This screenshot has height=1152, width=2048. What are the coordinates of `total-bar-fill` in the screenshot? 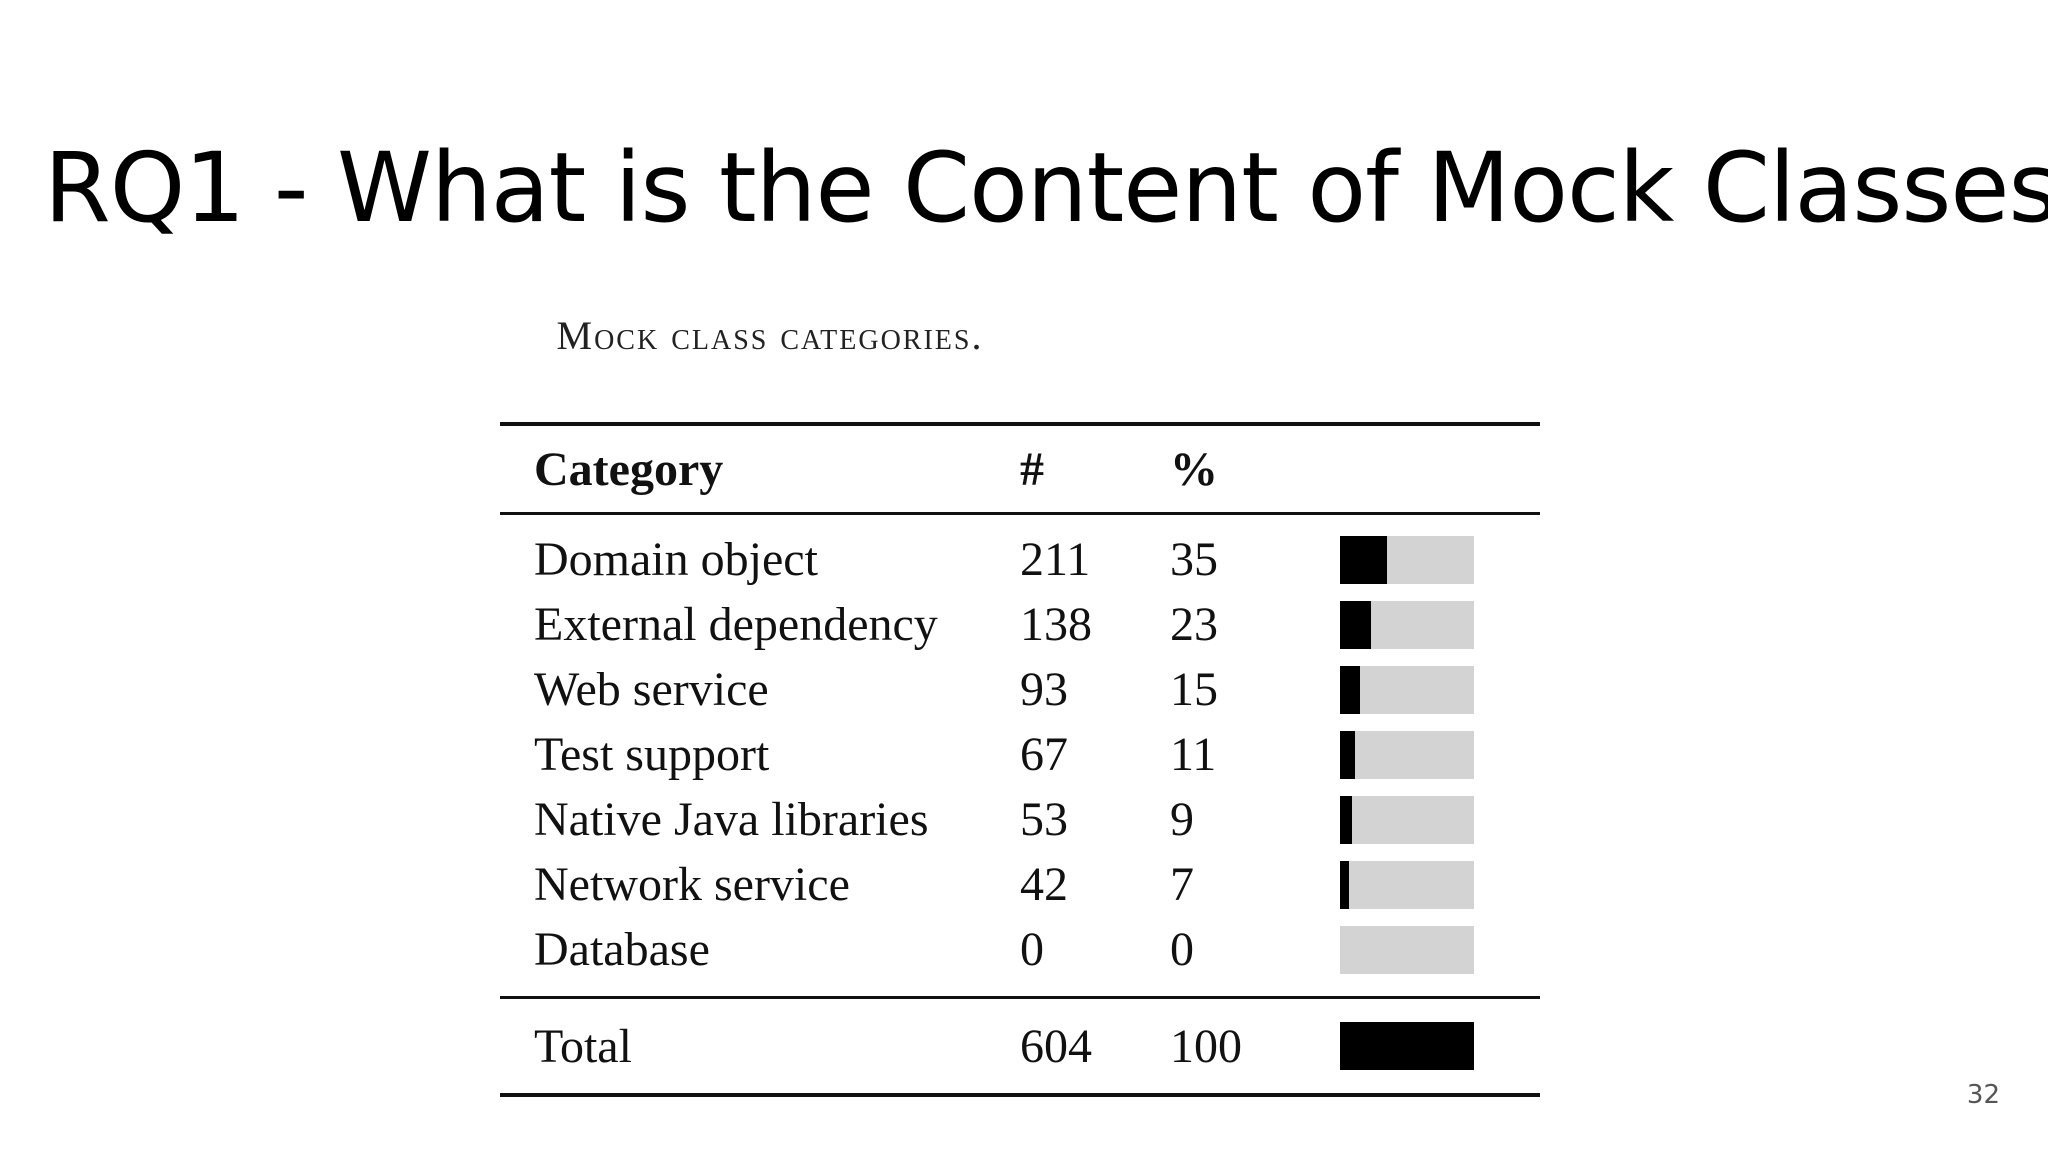 It's located at (1407, 1046).